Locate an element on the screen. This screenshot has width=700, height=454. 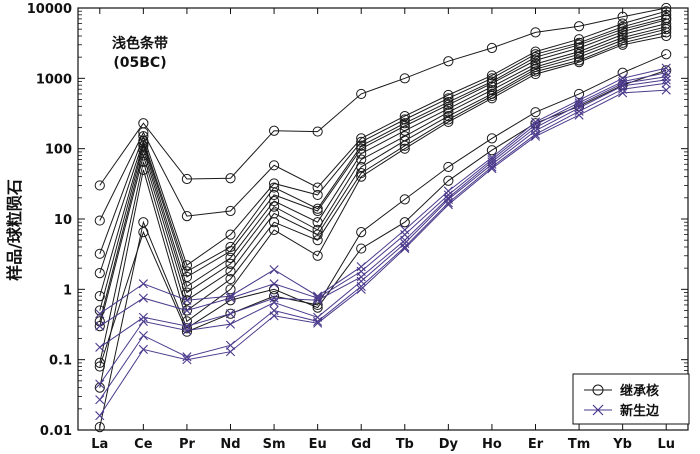
x-tick-label: Gd is located at coordinates (361, 444).